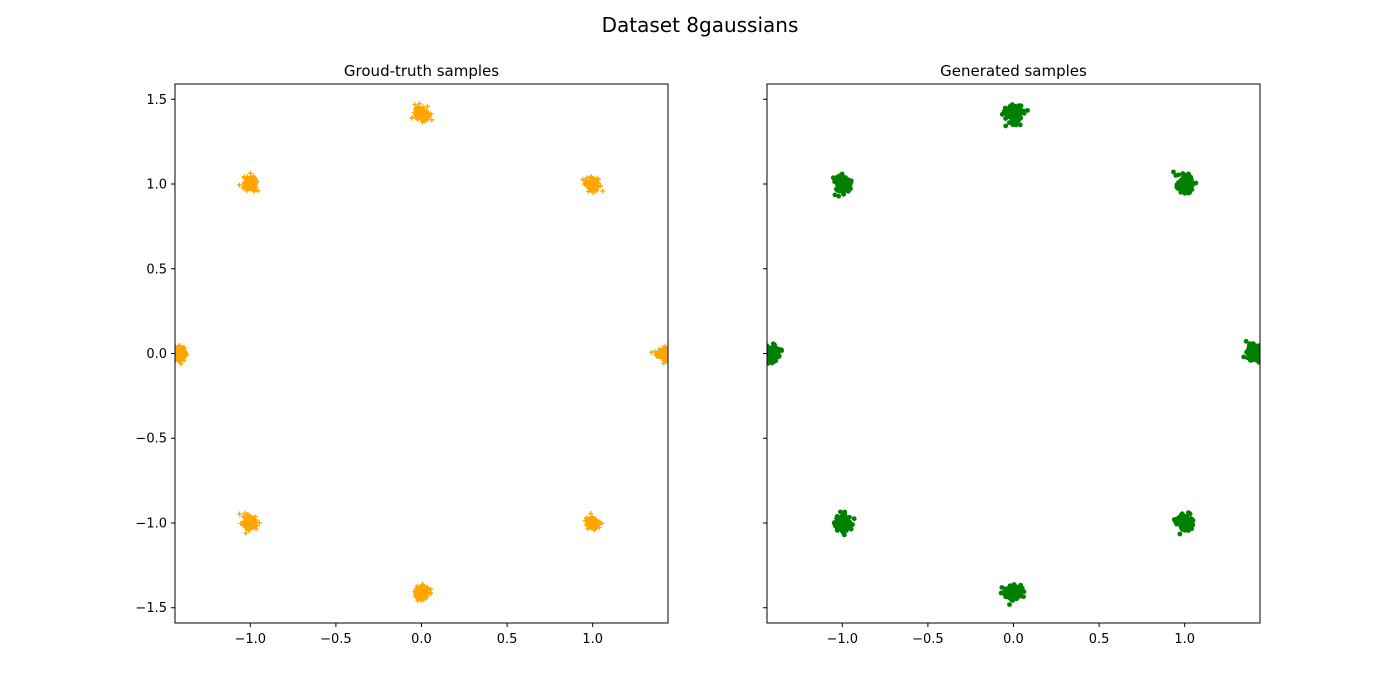 This screenshot has width=1400, height=700. I want to click on x-tick-label: 0.5, so click(1099, 639).